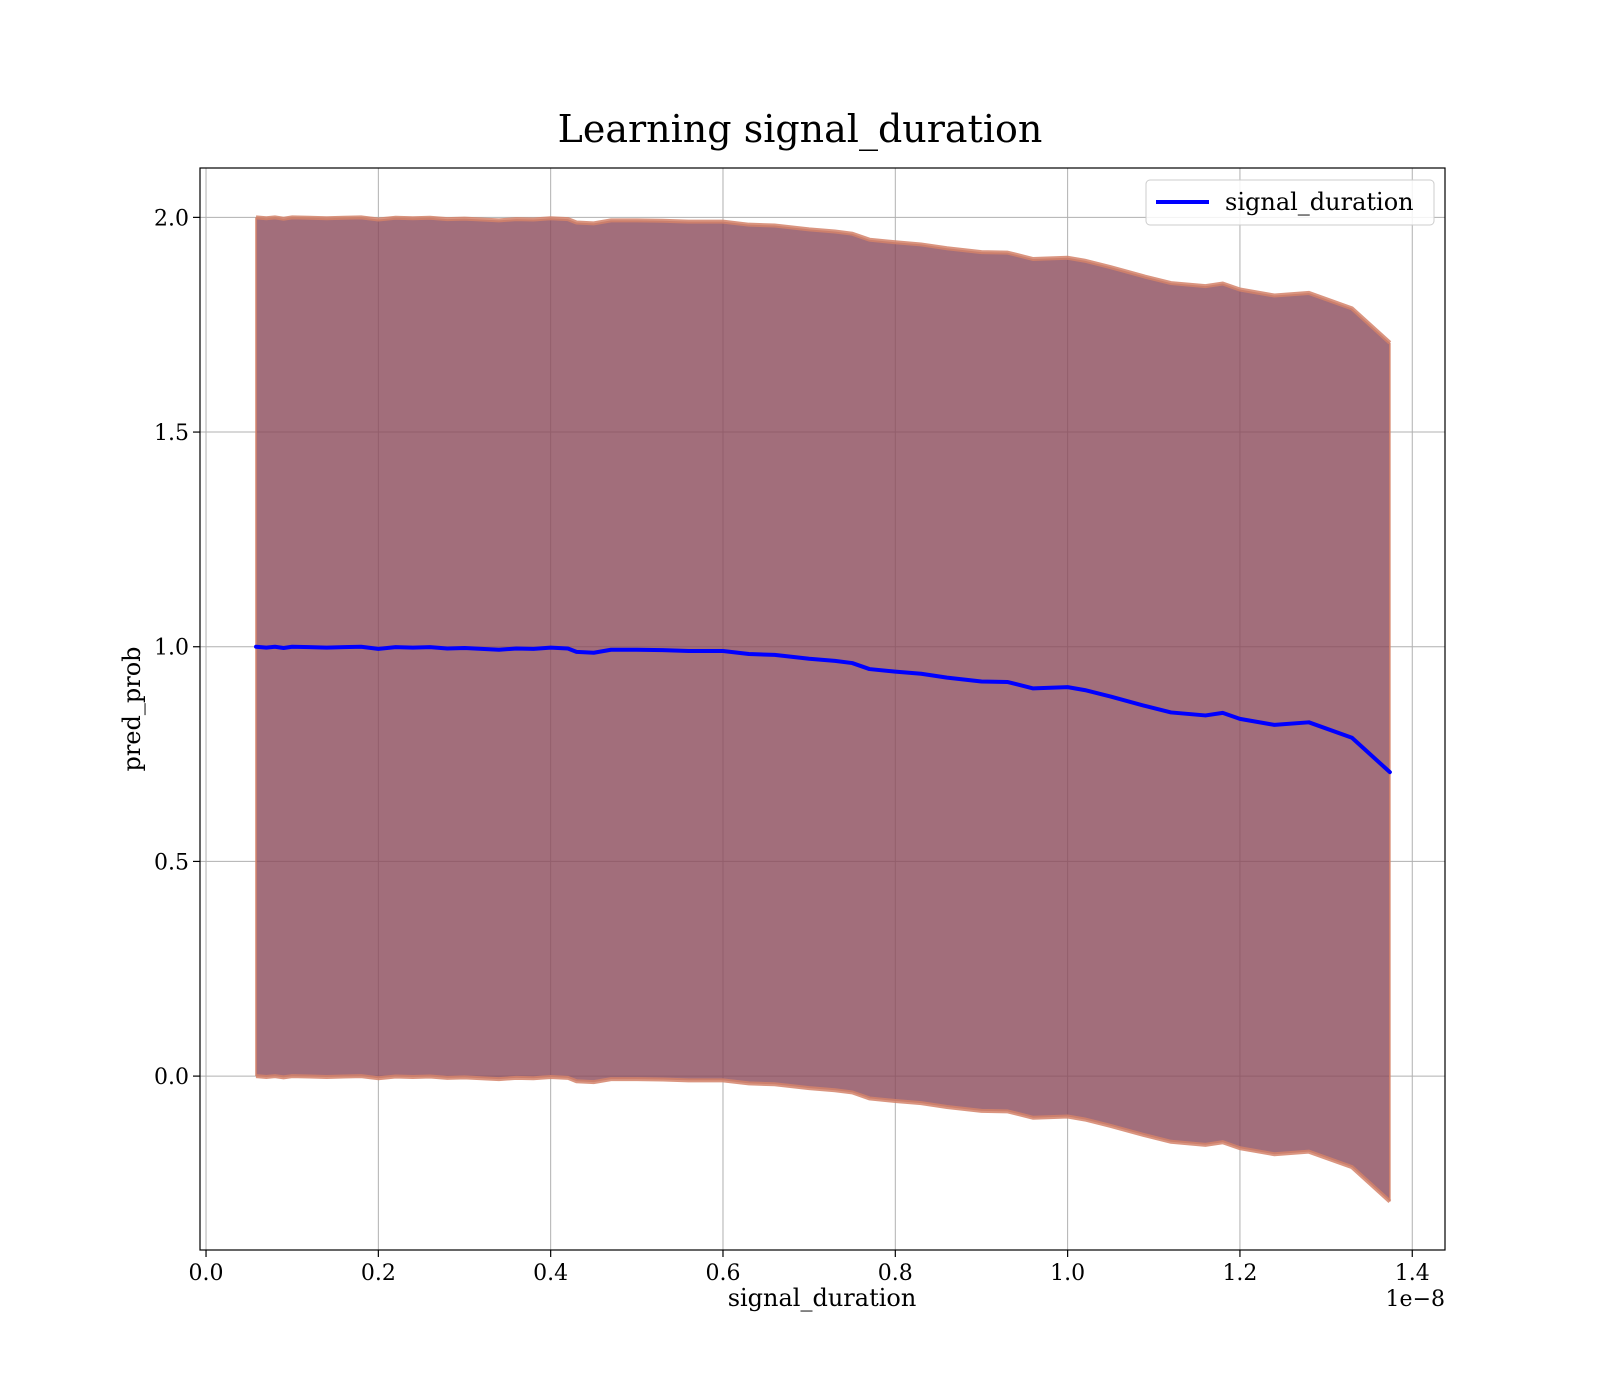 The height and width of the screenshot is (1400, 1600). I want to click on x-tick-label: 1.0, so click(1067, 1273).